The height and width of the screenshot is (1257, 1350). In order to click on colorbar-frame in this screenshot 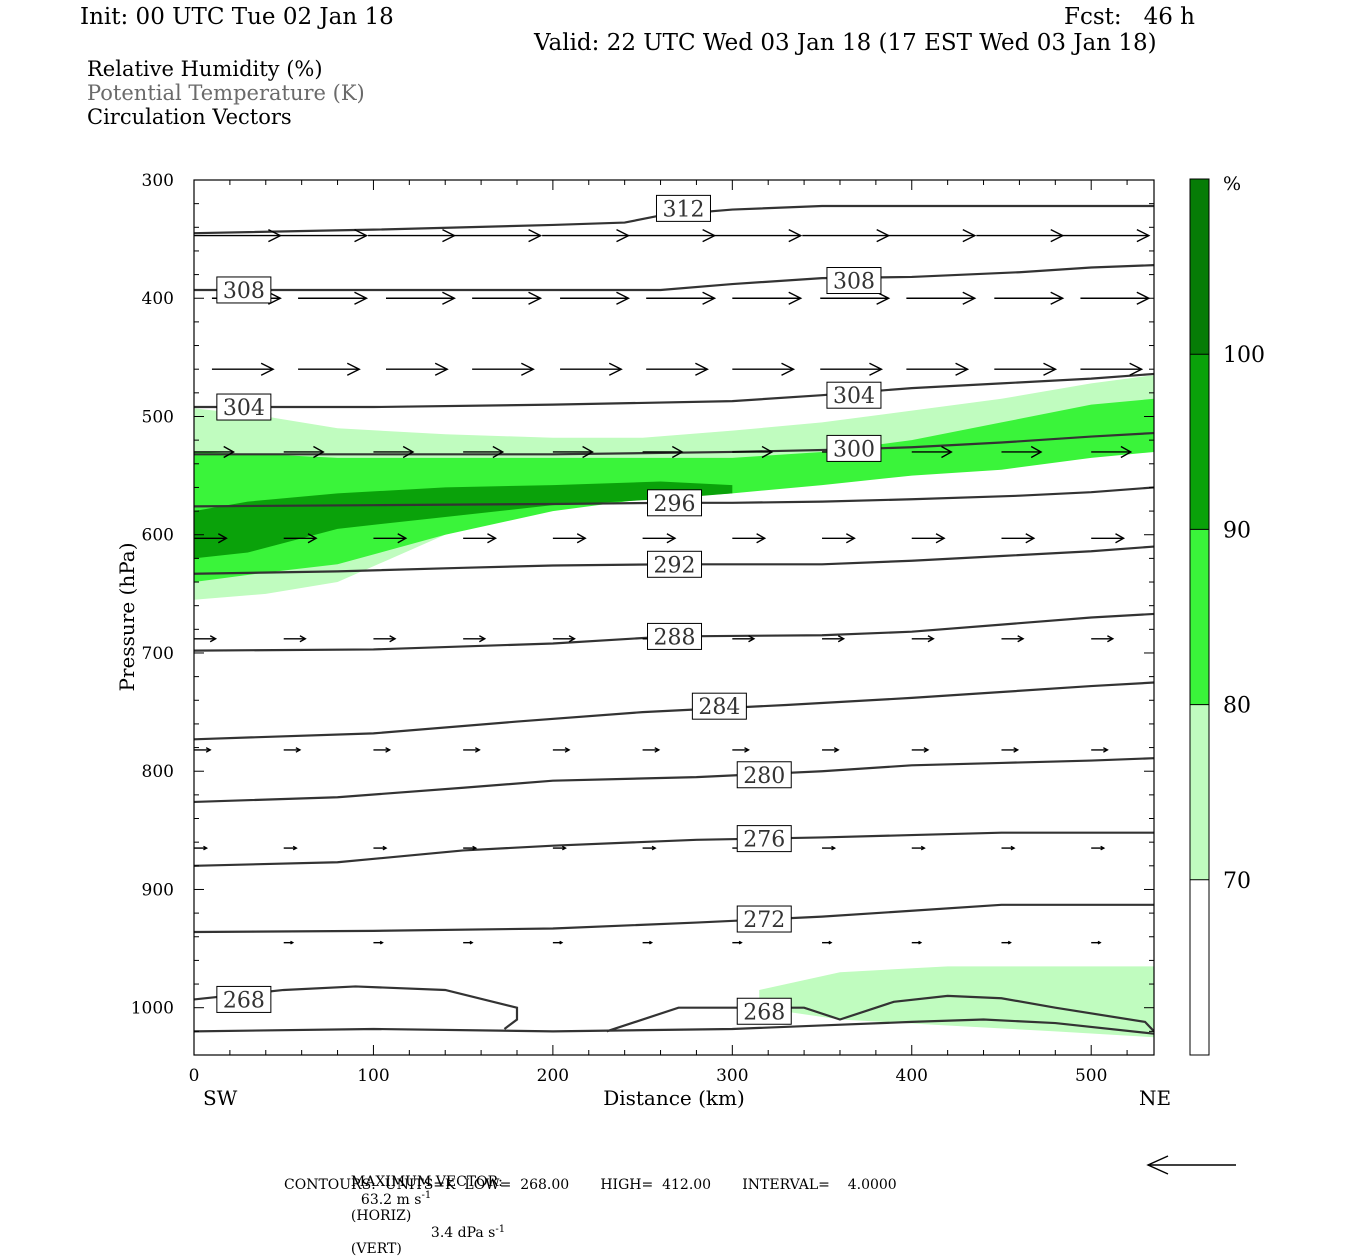, I will do `click(1199, 617)`.